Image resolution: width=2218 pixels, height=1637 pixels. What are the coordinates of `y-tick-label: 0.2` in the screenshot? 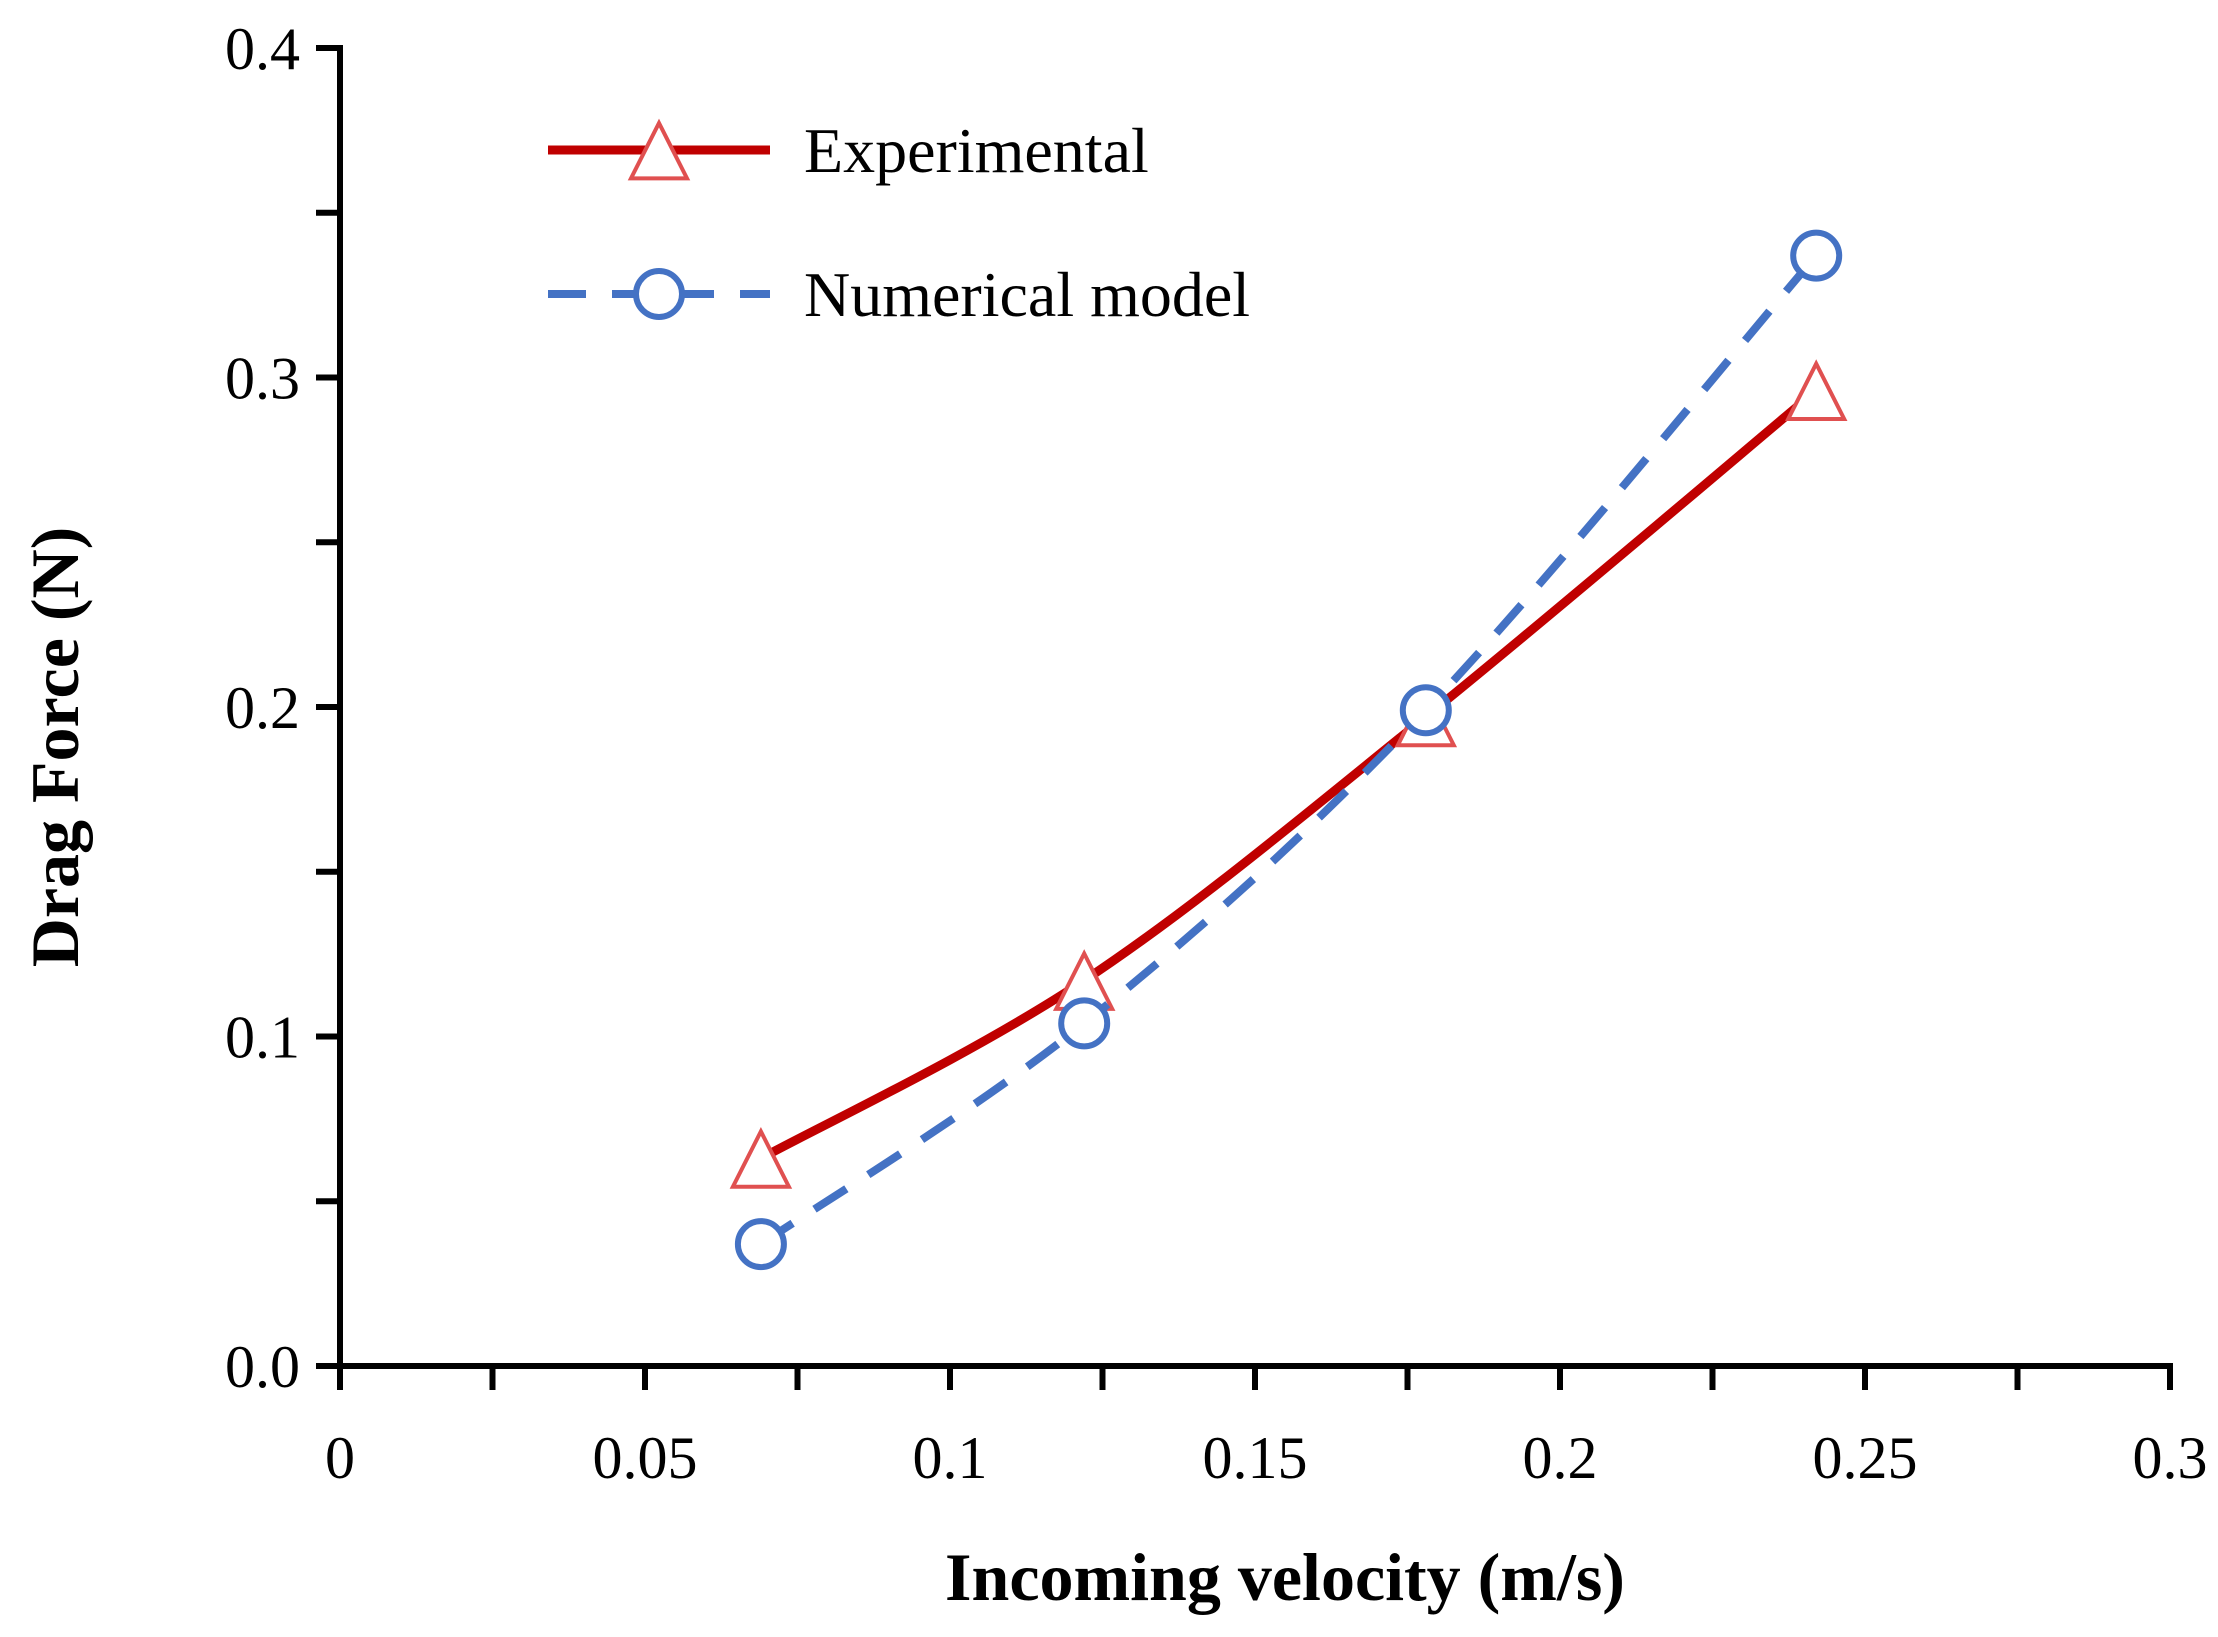 It's located at (262, 708).